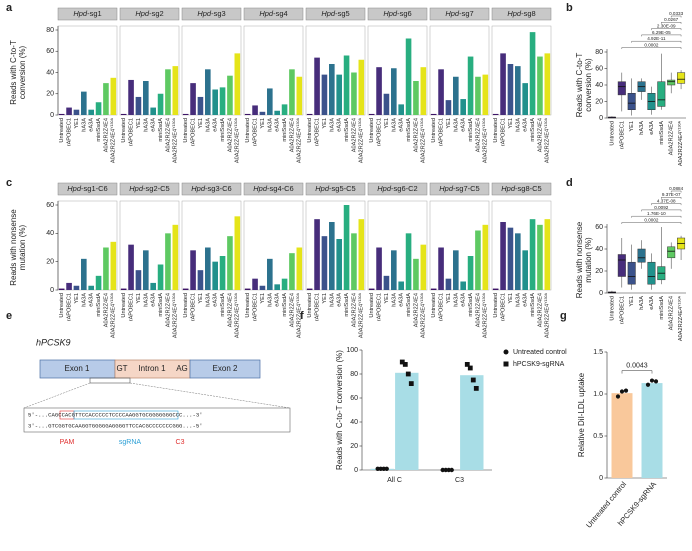  I want to click on facet-title: Hpd-sg5-C5, so click(335, 188).